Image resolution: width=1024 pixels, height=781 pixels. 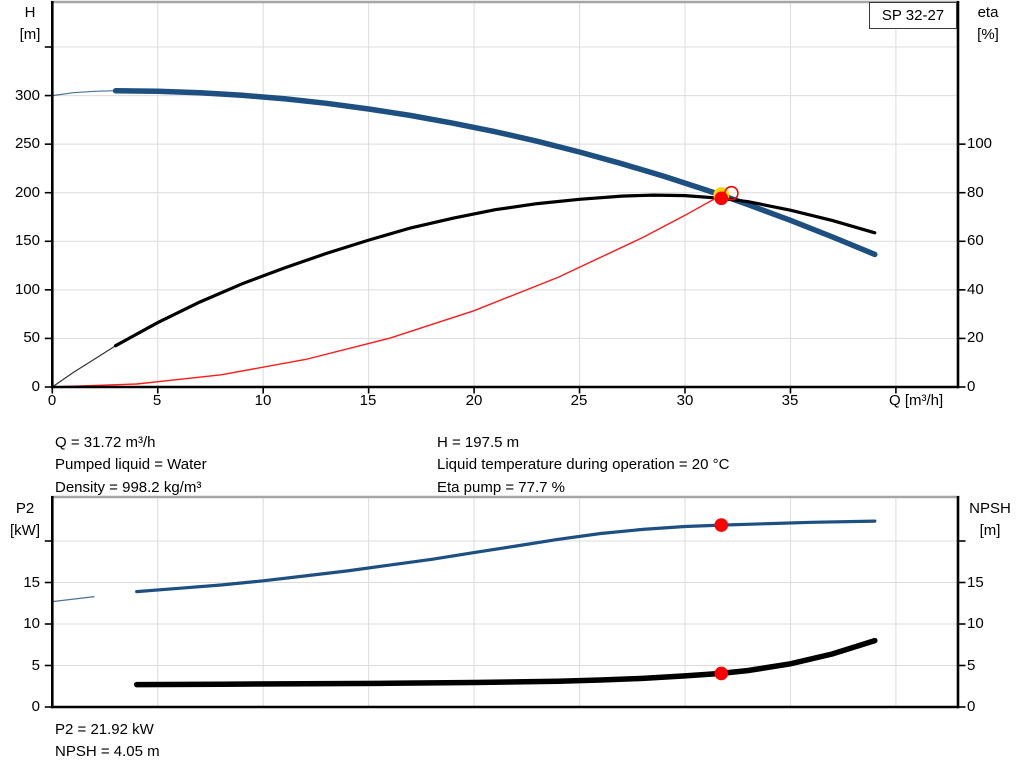 I want to click on duty-point-p2, so click(x=721, y=525).